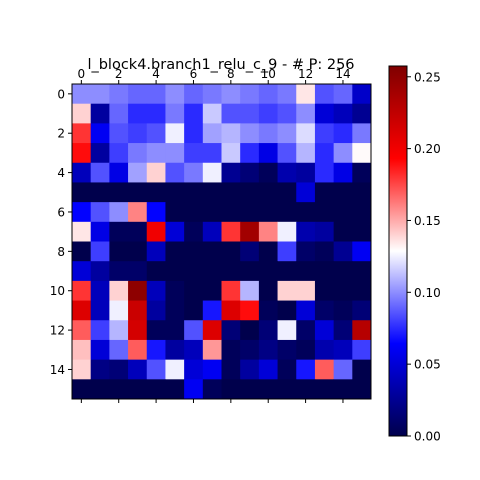 This screenshot has height=480, width=480. Describe the element at coordinates (427, 149) in the screenshot. I see `colorbar-tick-label: 0.20` at that location.